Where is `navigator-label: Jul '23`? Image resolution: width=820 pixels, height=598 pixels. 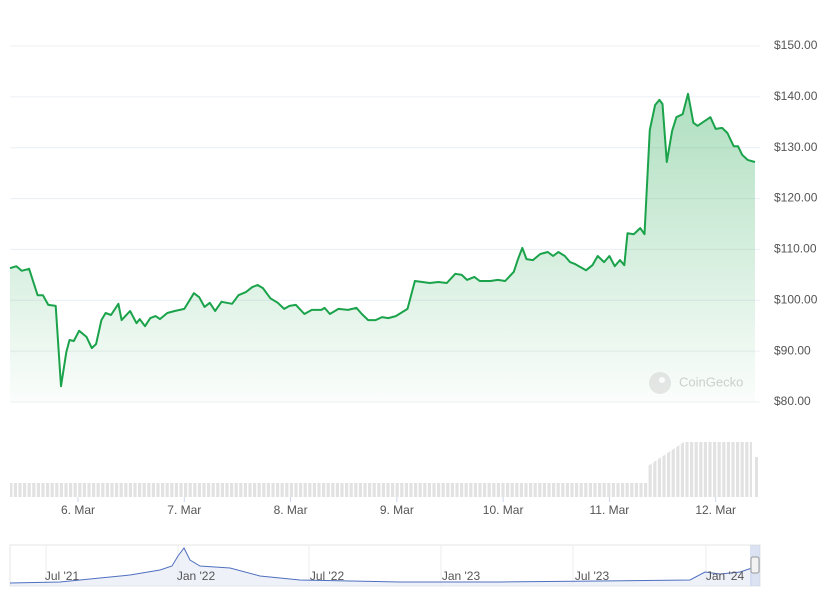
navigator-label: Jul '23 is located at coordinates (592, 576).